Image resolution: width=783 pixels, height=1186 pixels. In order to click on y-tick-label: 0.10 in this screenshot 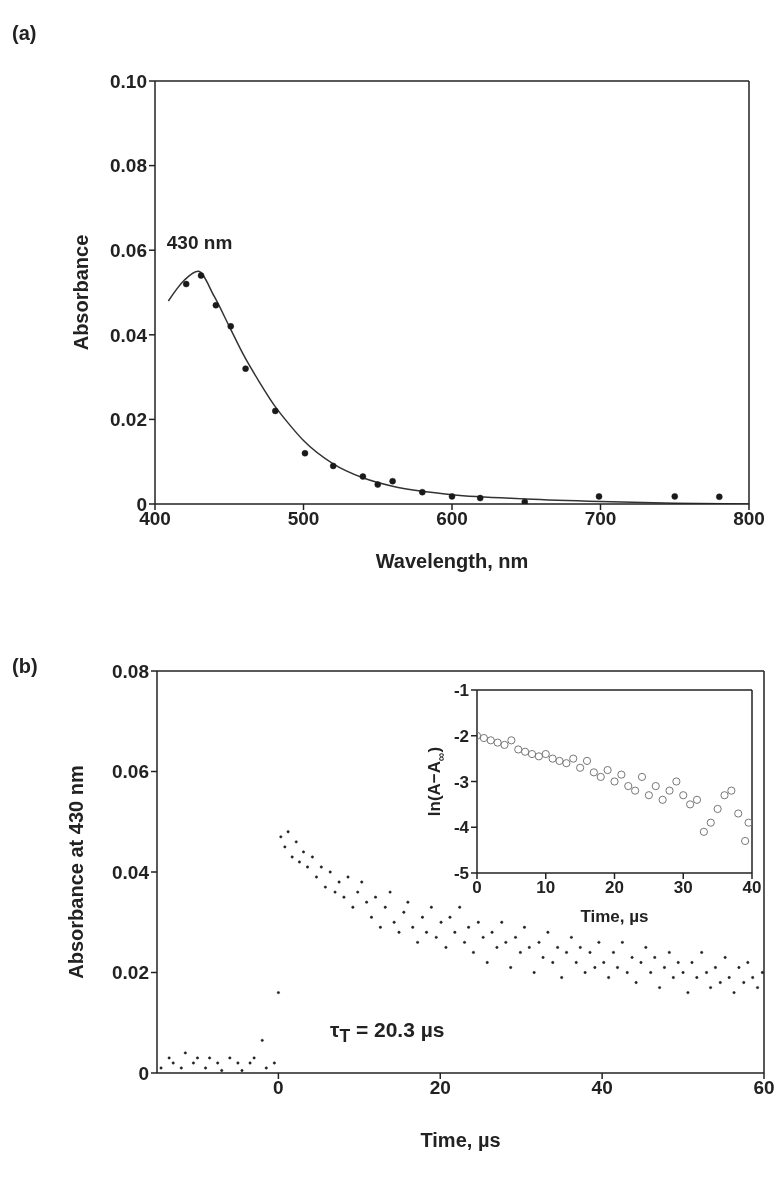, I will do `click(128, 81)`.